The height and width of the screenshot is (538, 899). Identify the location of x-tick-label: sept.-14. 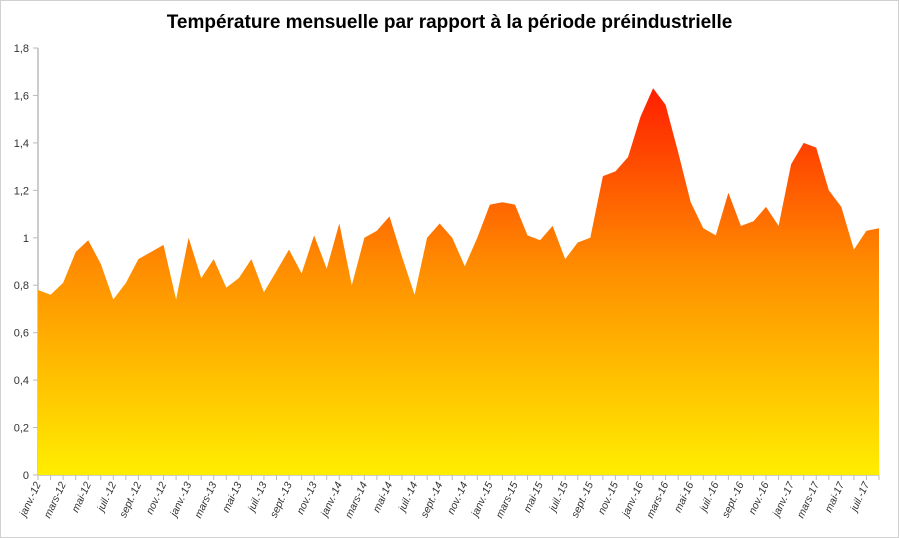
(431, 500).